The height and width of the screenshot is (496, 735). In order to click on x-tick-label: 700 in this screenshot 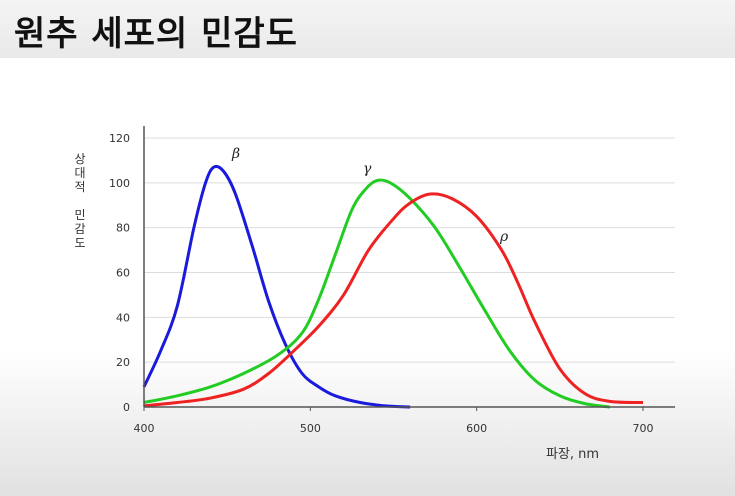, I will do `click(643, 428)`.